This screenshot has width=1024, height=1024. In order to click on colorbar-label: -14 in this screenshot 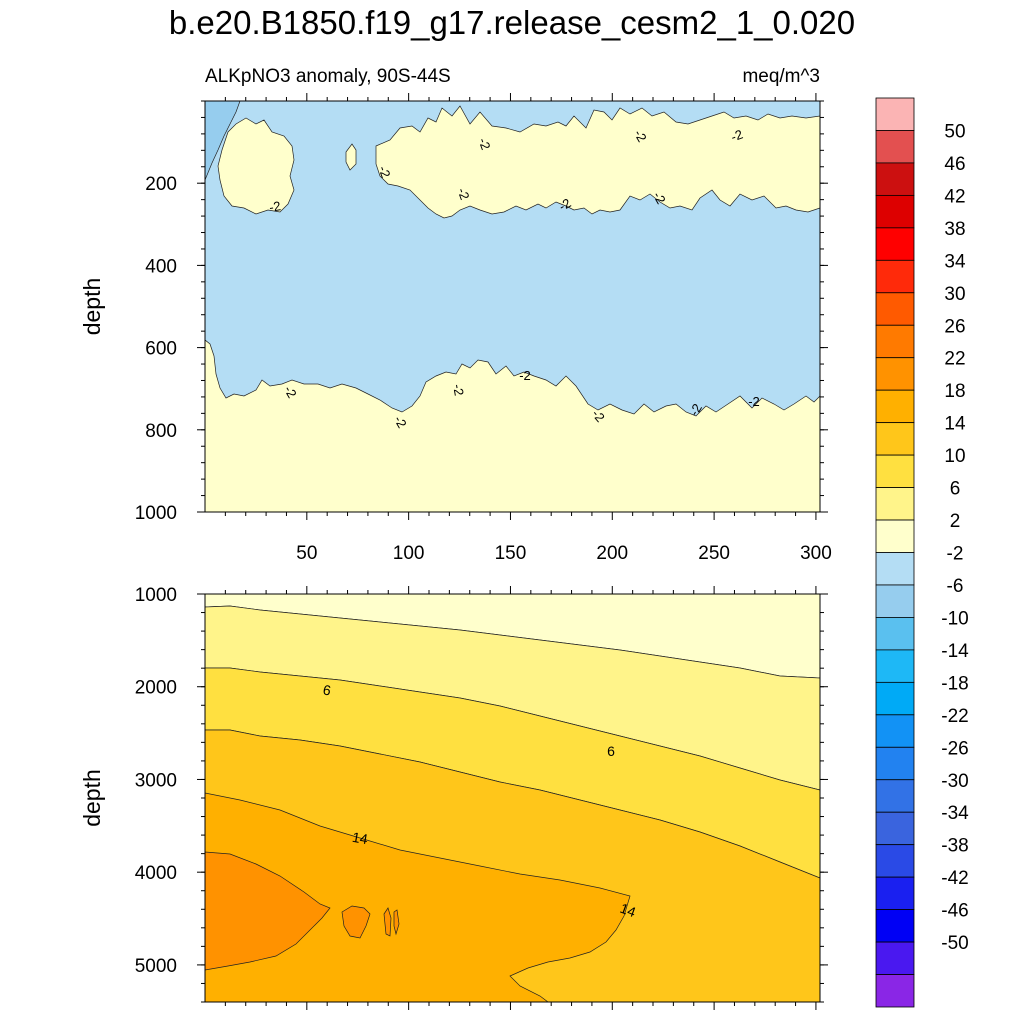, I will do `click(955, 651)`.